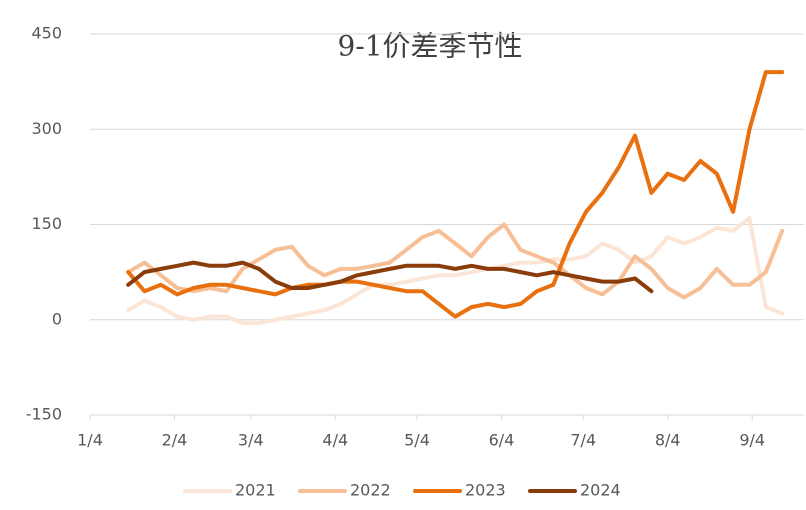 The width and height of the screenshot is (806, 510). I want to click on y-tick-label: 0, so click(57, 318).